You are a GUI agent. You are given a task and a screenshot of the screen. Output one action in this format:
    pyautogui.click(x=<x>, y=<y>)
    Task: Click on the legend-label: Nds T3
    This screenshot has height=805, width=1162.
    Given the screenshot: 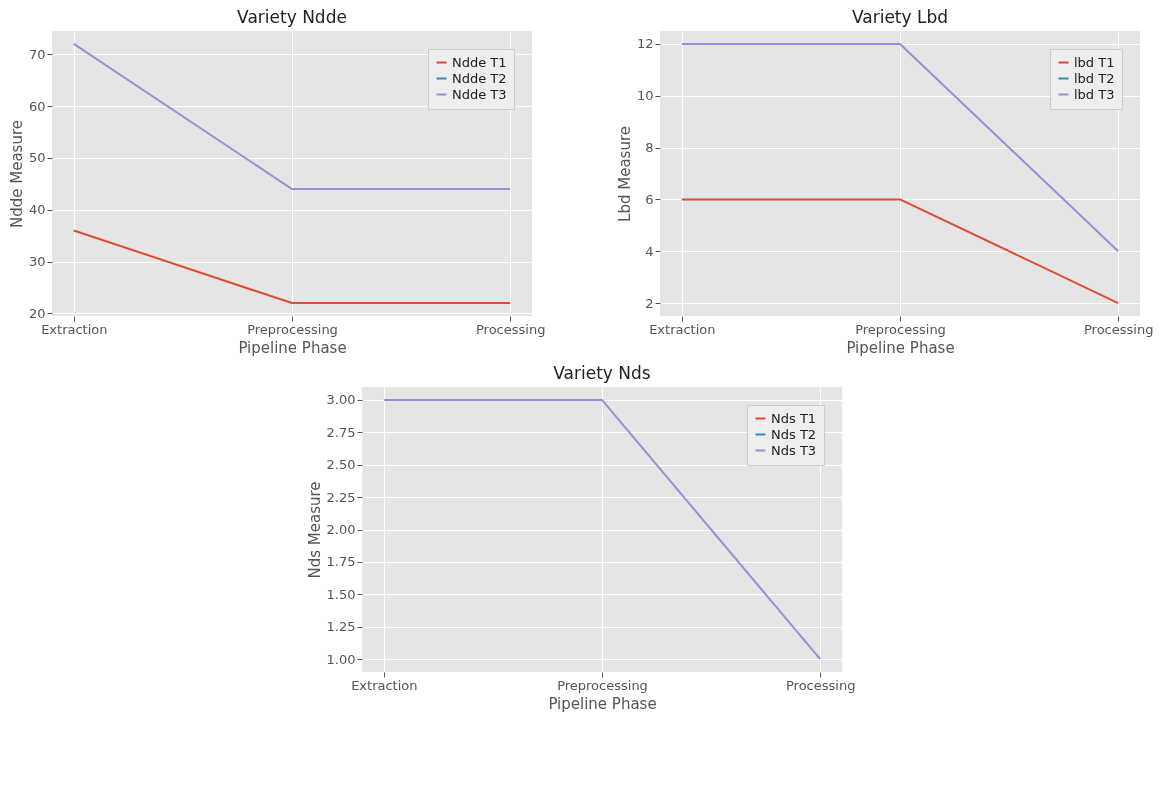 What is the action you would take?
    pyautogui.click(x=794, y=450)
    